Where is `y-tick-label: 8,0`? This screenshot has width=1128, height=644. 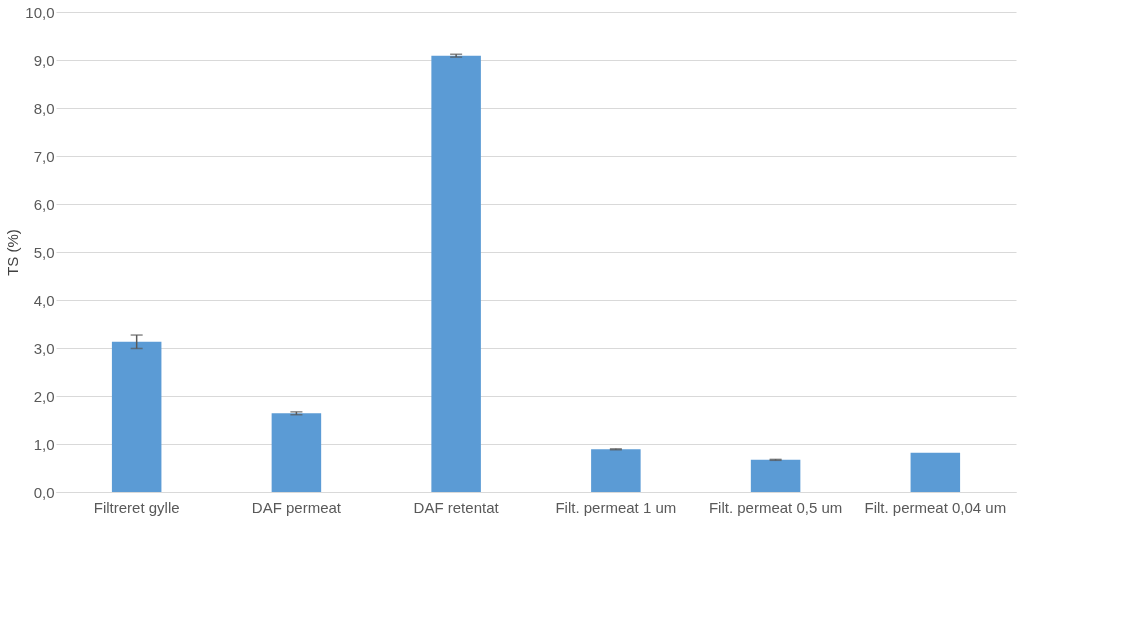
y-tick-label: 8,0 is located at coordinates (44, 108).